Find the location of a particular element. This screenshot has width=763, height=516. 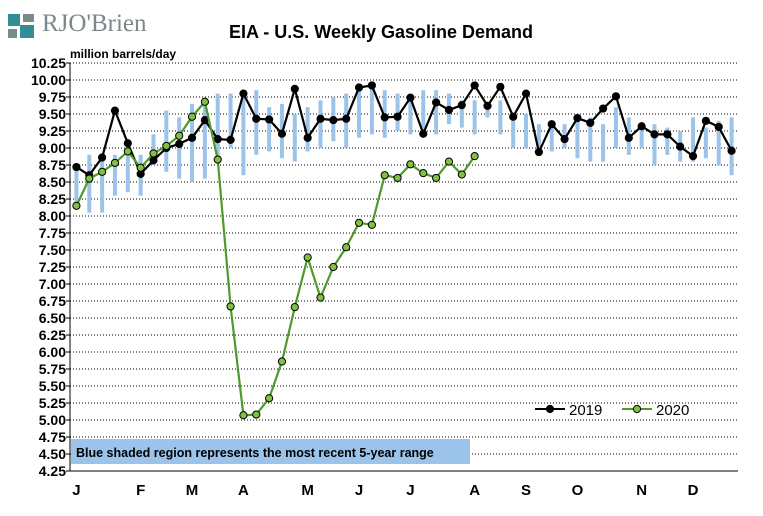

x-tick-label: A is located at coordinates (474, 490).